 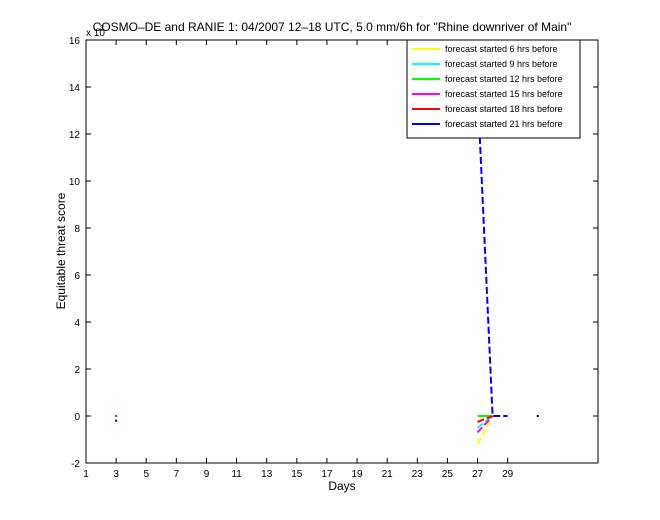 What do you see at coordinates (101, 28) in the screenshot?
I see `y-exponent-power: -3` at bounding box center [101, 28].